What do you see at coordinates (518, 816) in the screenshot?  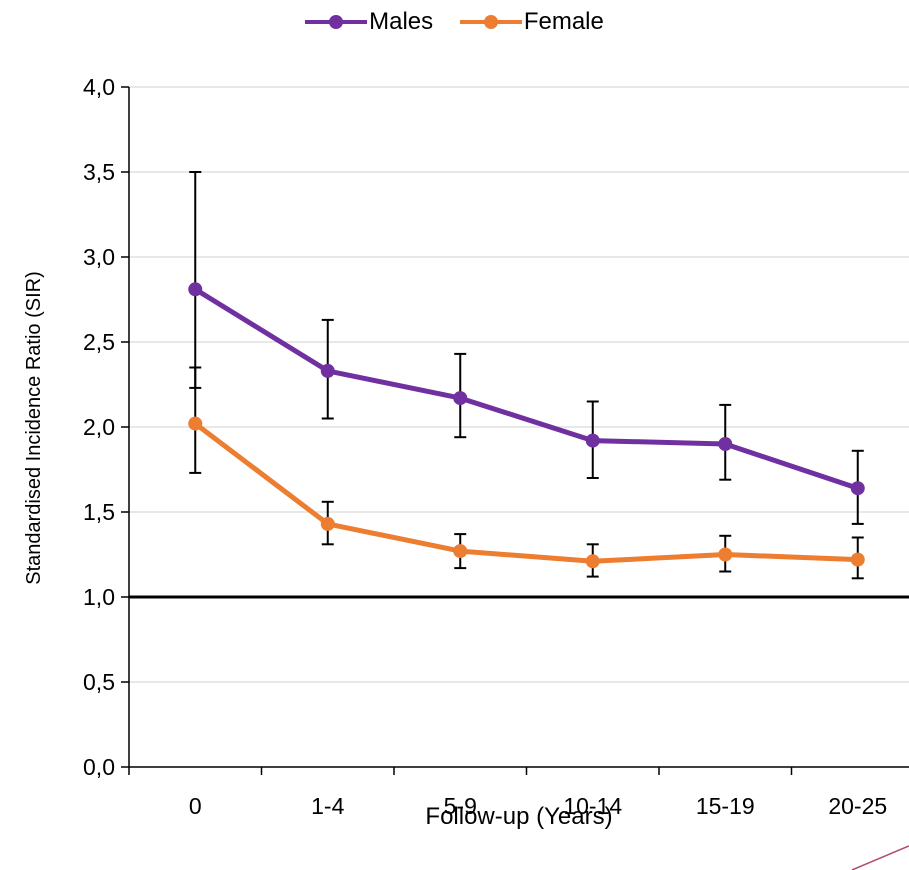 I see `x-axis-label: Follow-up (Years)` at bounding box center [518, 816].